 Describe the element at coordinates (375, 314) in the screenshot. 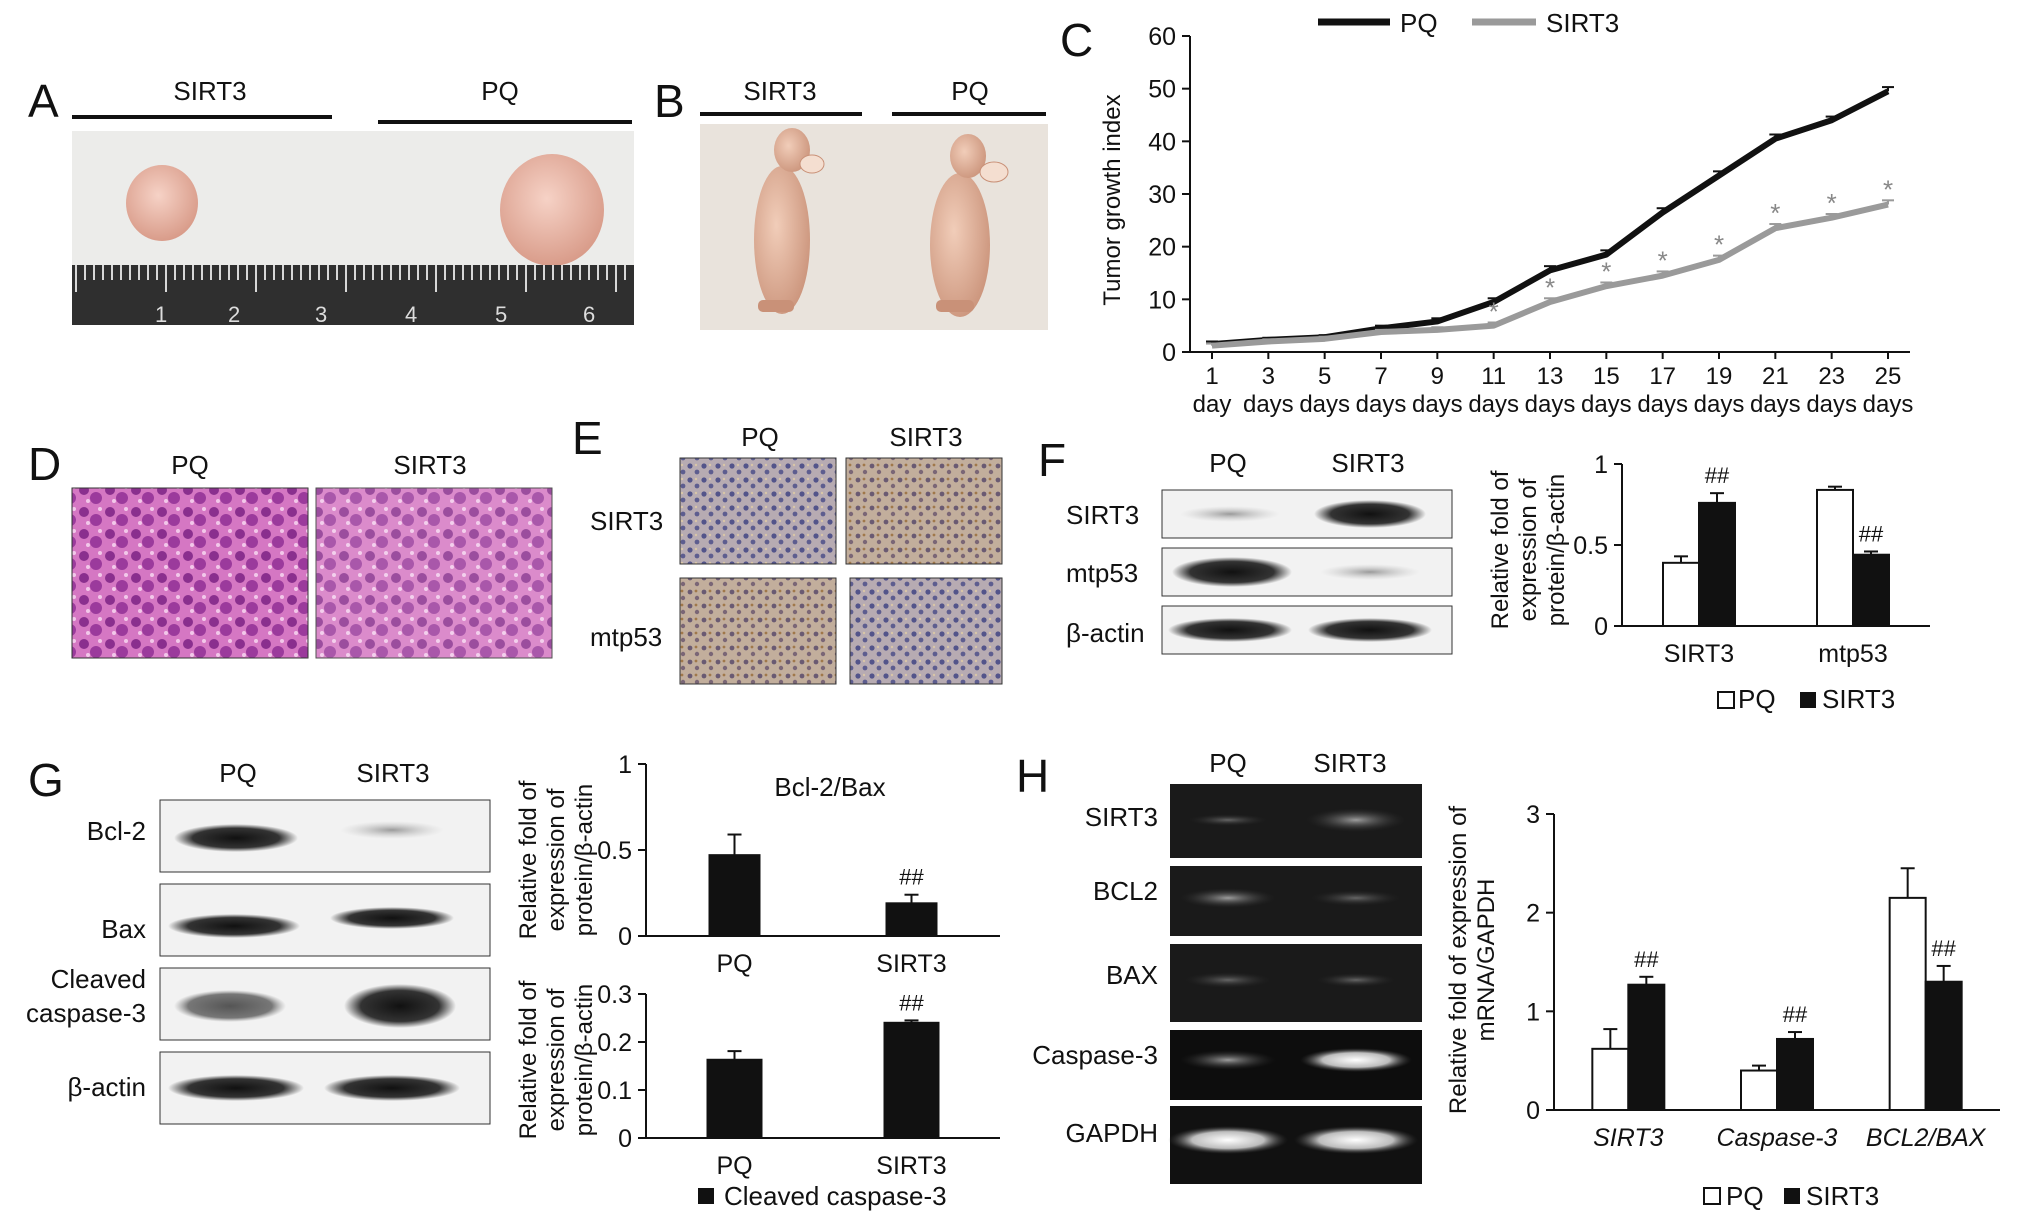

I see `ruler-digits: 1 2 3 4 5 6` at that location.